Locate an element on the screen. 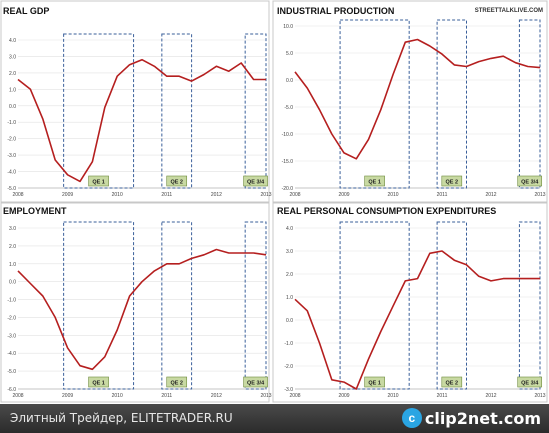  y-tick-label: -20.0 is located at coordinates (288, 189).